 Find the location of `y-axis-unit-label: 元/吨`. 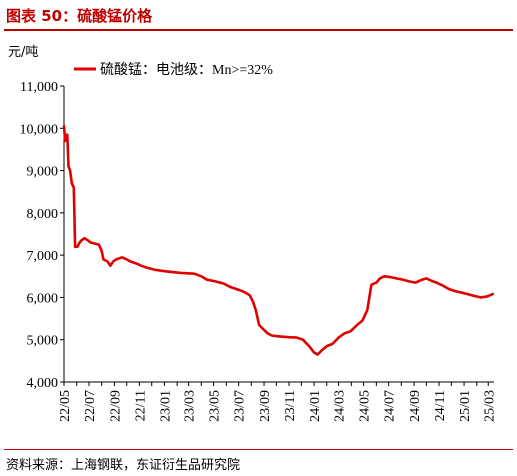

y-axis-unit-label: 元/吨 is located at coordinates (23, 52).